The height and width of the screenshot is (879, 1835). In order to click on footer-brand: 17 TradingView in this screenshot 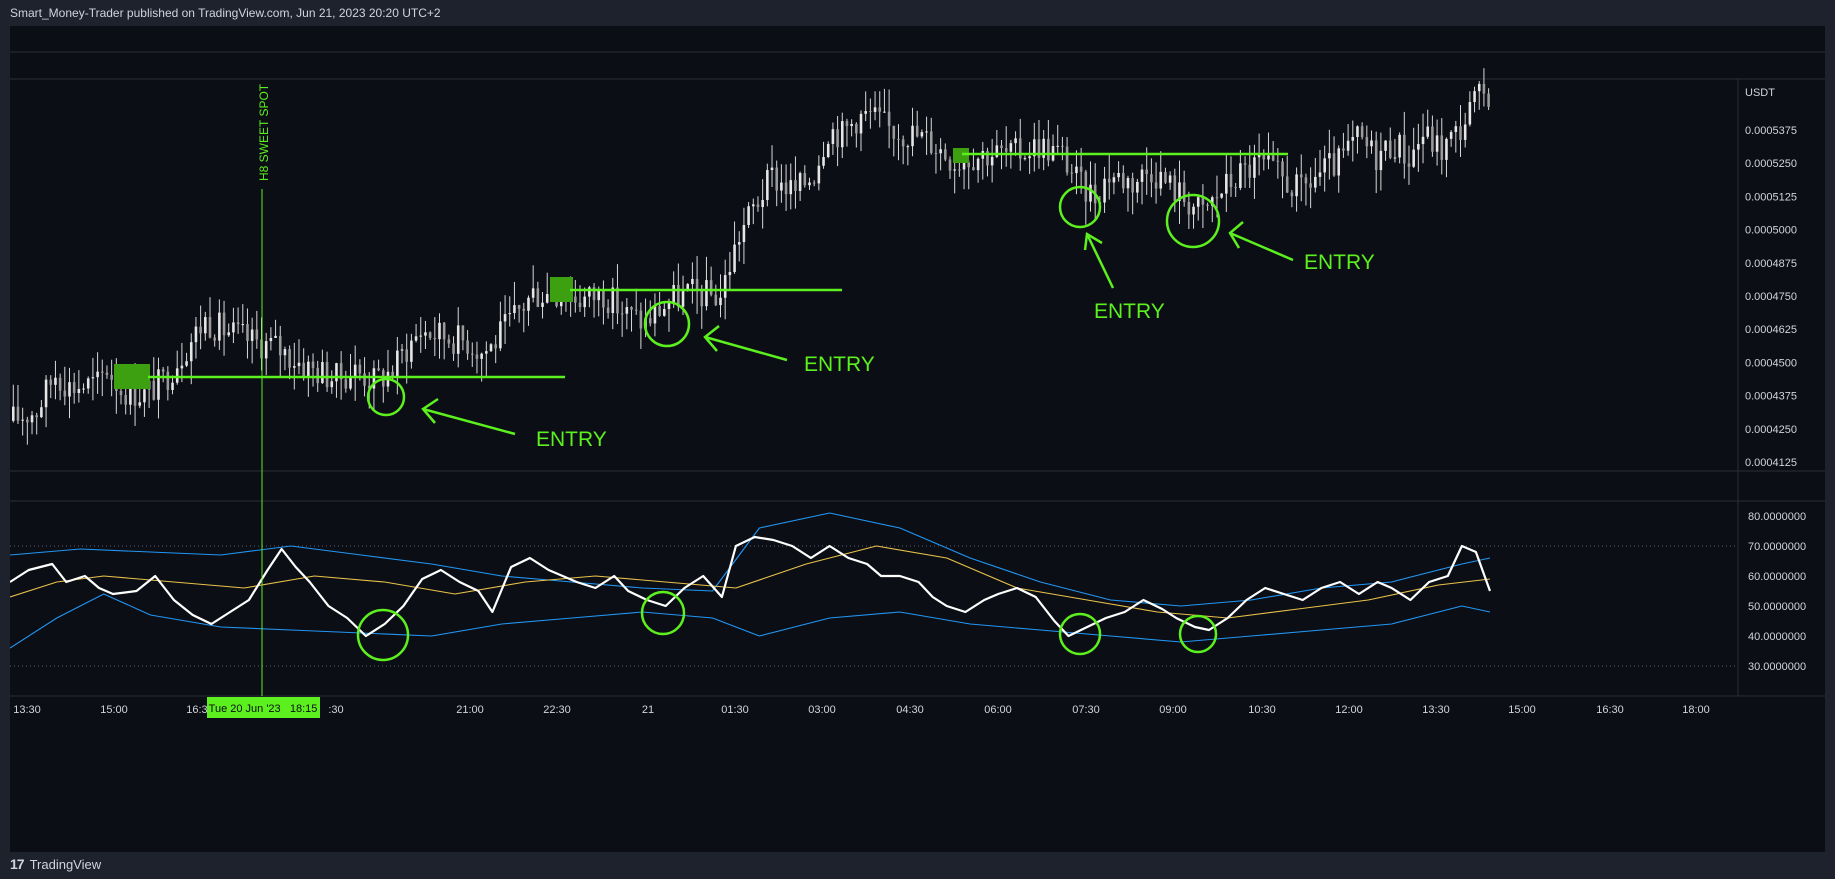, I will do `click(55, 864)`.